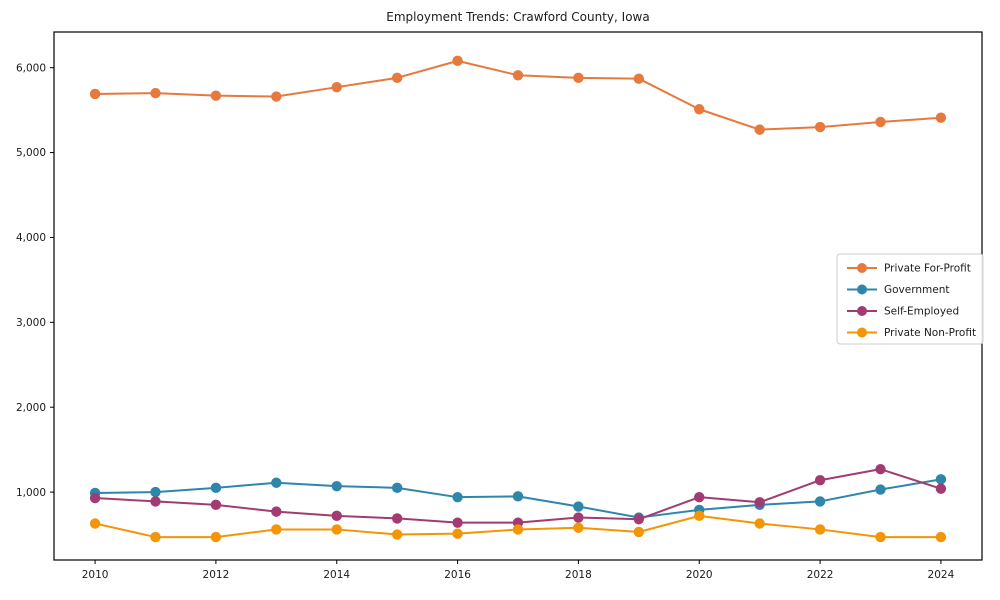  What do you see at coordinates (31, 323) in the screenshot?
I see `y-tick-label: 3,000` at bounding box center [31, 323].